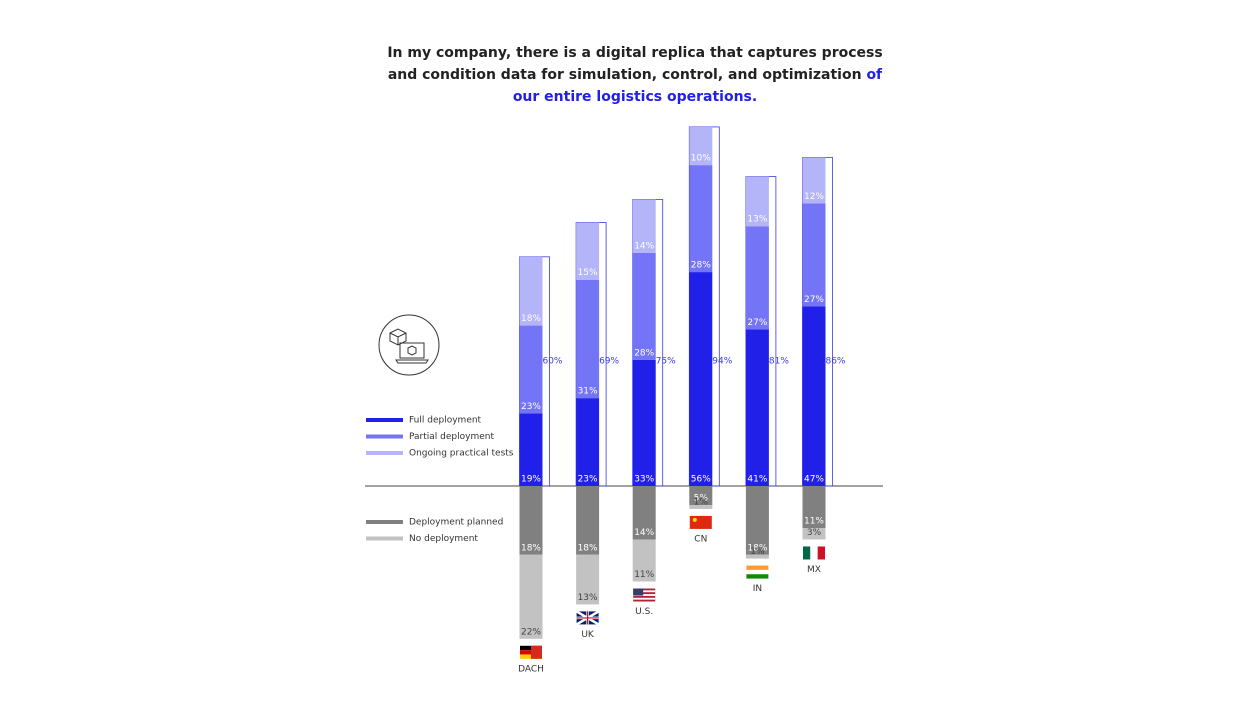 The width and height of the screenshot is (1248, 705). I want to click on legend-label: No deployment, so click(443, 539).